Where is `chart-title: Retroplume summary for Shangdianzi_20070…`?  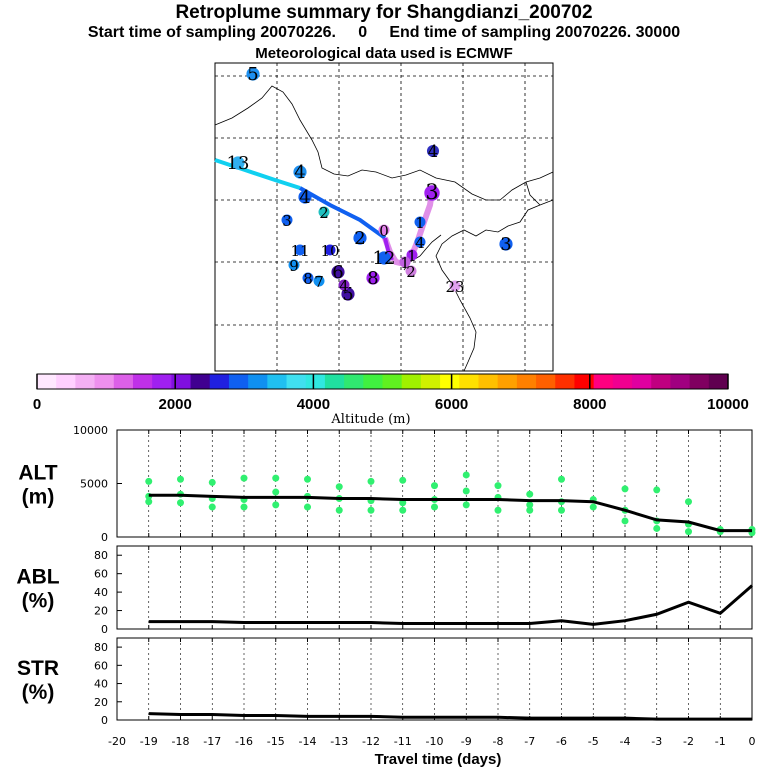 chart-title: Retroplume summary for Shangdianzi_20070… is located at coordinates (384, 12).